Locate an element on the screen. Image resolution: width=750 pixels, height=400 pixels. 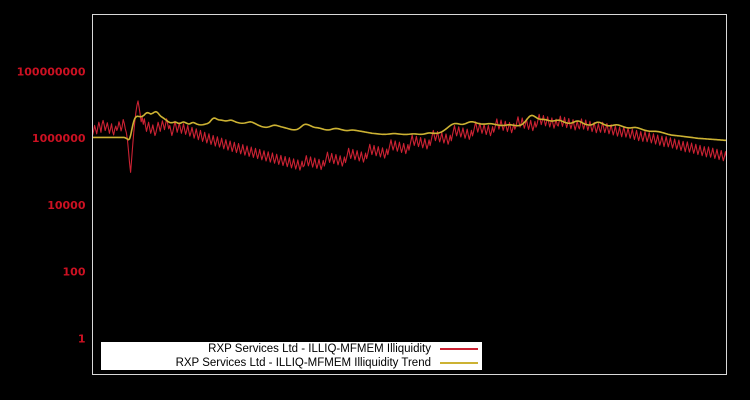
y-tick-label: 1 is located at coordinates (82, 339).